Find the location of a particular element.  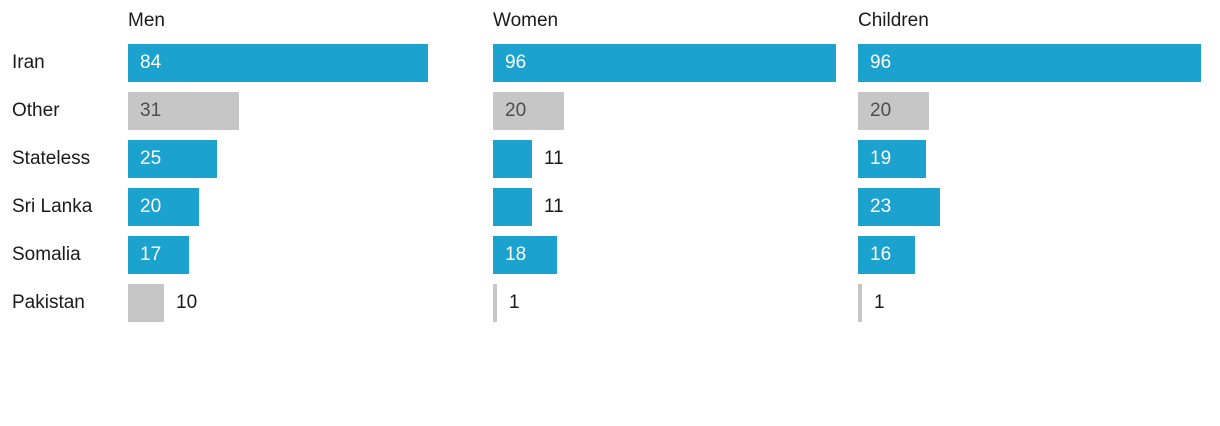

bar-value-label: 19 is located at coordinates (881, 158).